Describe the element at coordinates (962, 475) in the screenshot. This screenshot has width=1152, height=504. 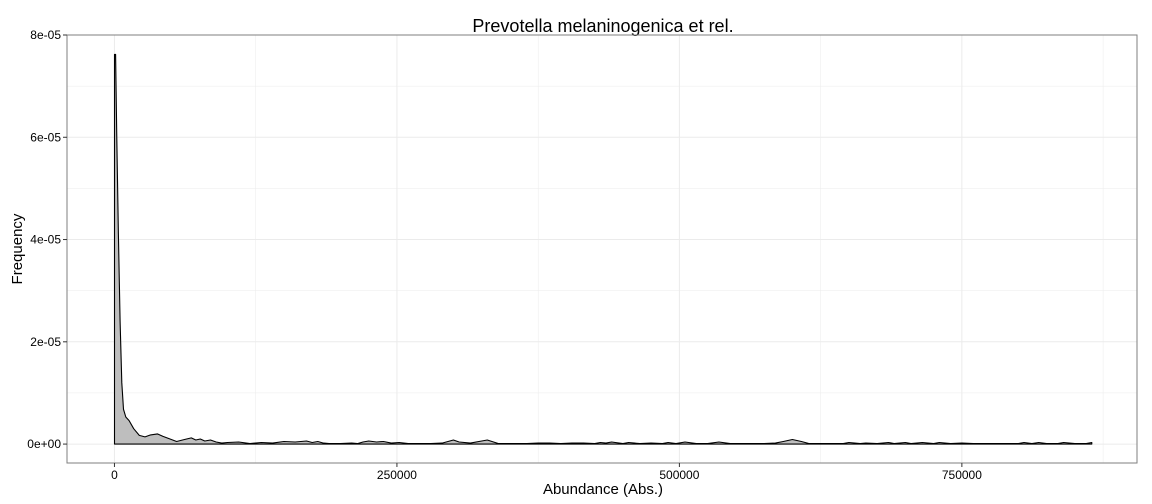
I see `x-tick-label: 750000` at that location.